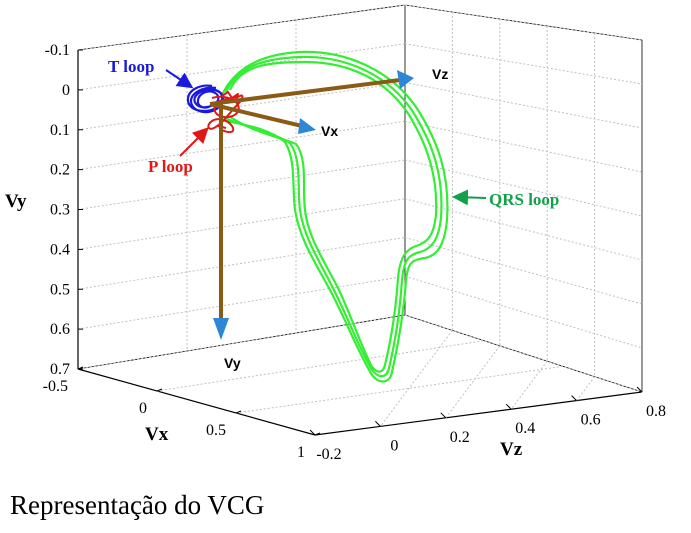 The image size is (691, 533). Describe the element at coordinates (170, 166) in the screenshot. I see `p-loop-annotation: P loop` at that location.